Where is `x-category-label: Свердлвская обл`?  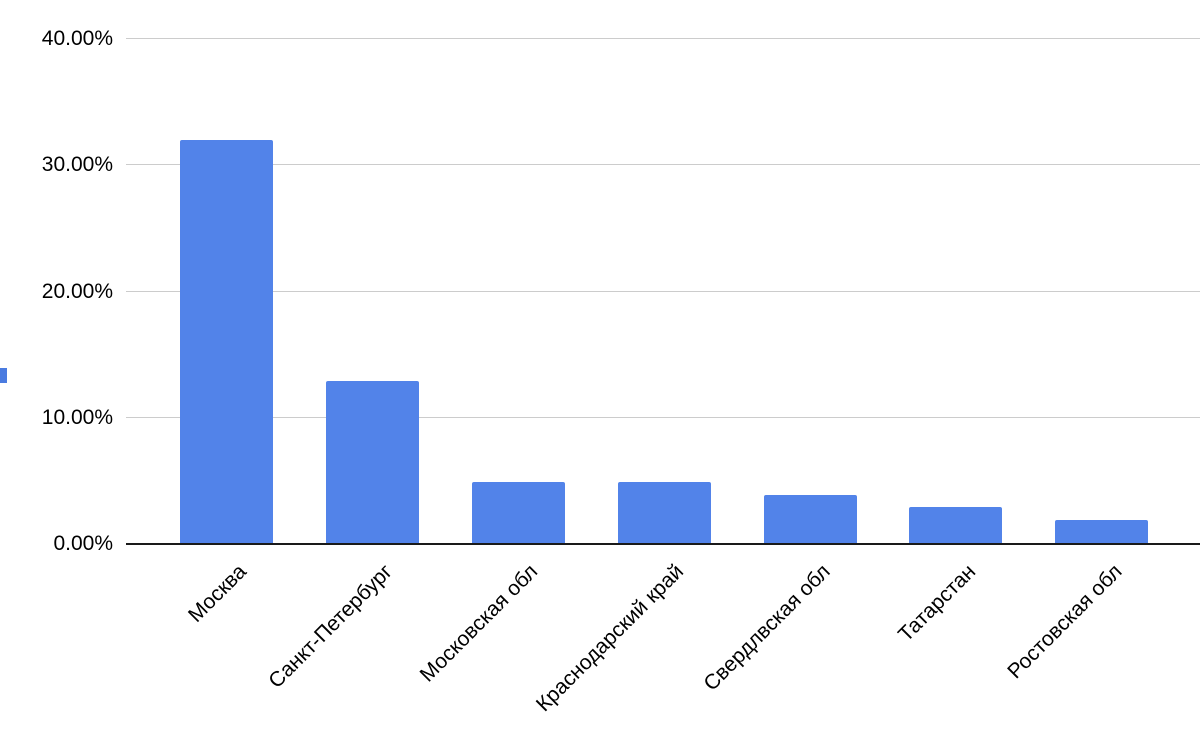 x-category-label: Свердлвская обл is located at coordinates (766, 628).